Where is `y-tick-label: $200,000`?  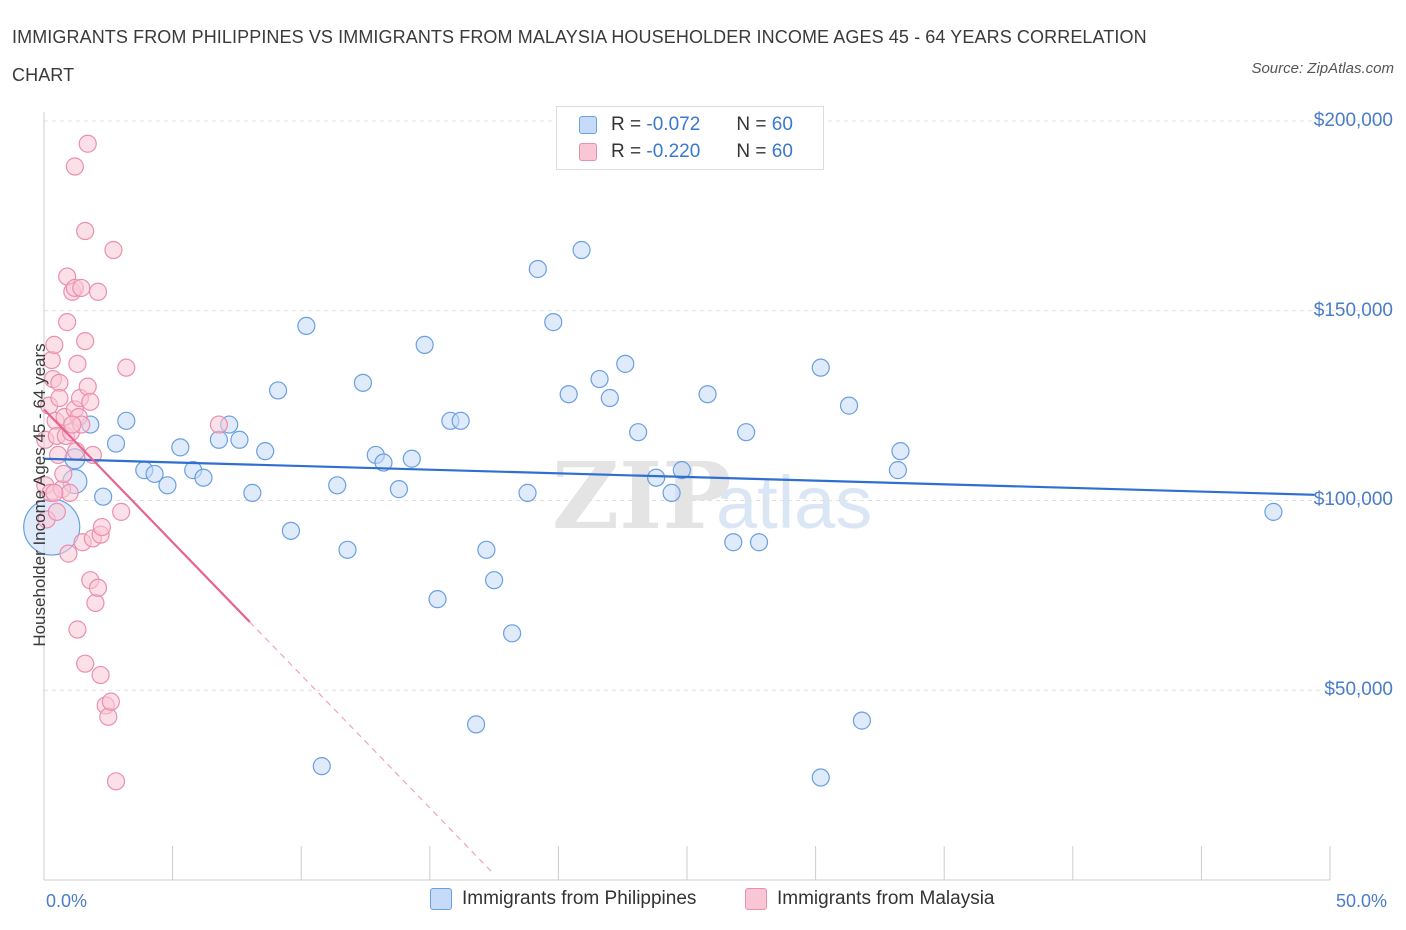 y-tick-label: $200,000 is located at coordinates (1353, 120).